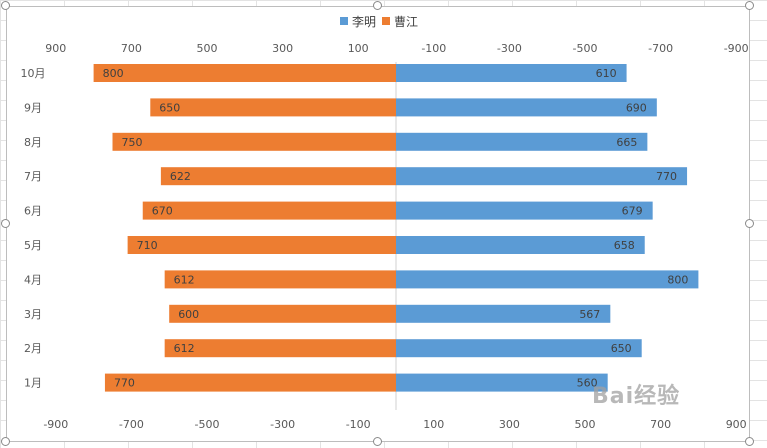 The height and width of the screenshot is (448, 767). What do you see at coordinates (749, 5) in the screenshot?
I see `resize-handle-top-right` at bounding box center [749, 5].